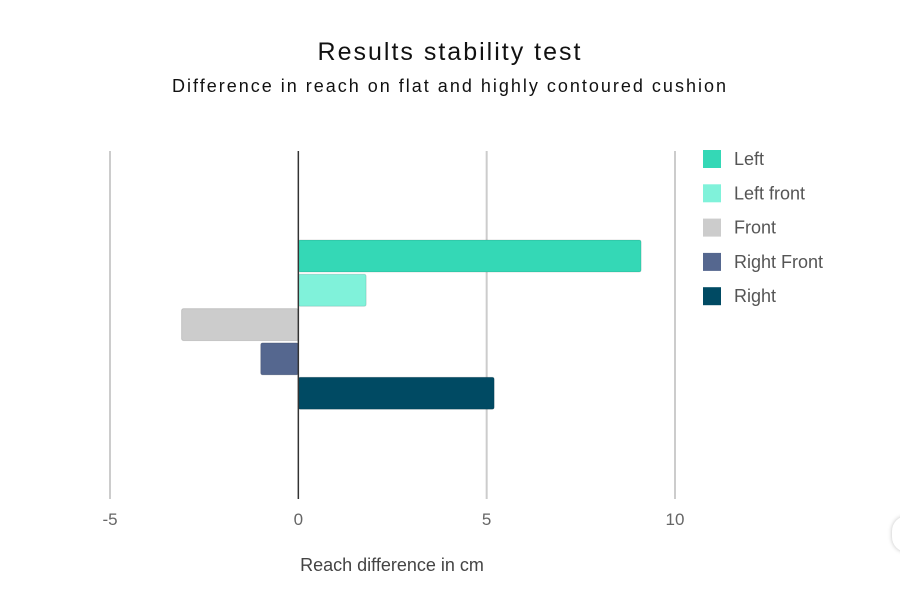 The image size is (900, 600). What do you see at coordinates (675, 519) in the screenshot?
I see `x-tick-label: 10` at bounding box center [675, 519].